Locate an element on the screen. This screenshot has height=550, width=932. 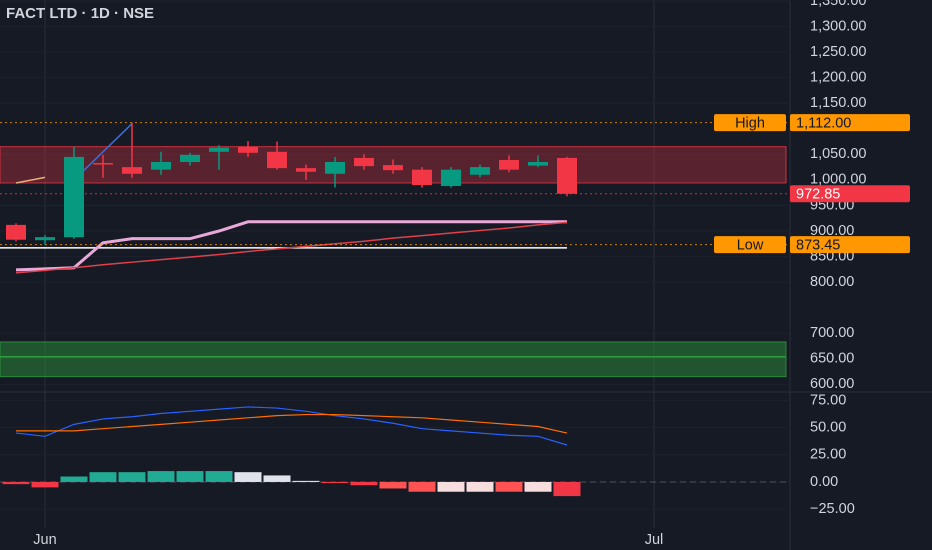
price-label-name: High is located at coordinates (750, 123).